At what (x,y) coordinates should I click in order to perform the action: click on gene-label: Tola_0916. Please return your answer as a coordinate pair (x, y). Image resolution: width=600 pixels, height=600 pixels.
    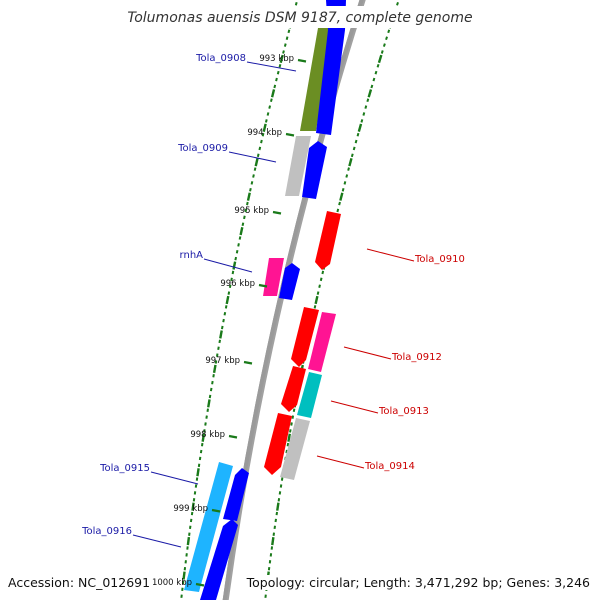
    Looking at the image, I should click on (106, 531).